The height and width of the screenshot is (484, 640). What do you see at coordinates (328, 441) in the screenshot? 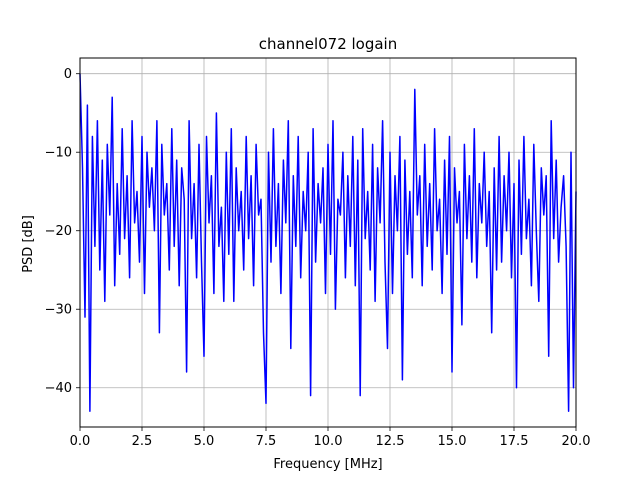
I see `x-tick-label: 10.0` at bounding box center [328, 441].